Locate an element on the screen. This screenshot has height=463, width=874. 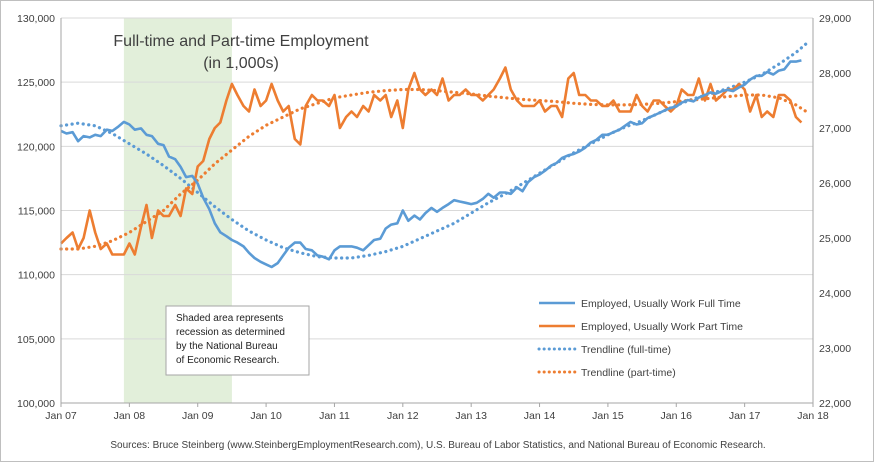
chart-title: Full-time and Part-time Employment is located at coordinates (241, 41).